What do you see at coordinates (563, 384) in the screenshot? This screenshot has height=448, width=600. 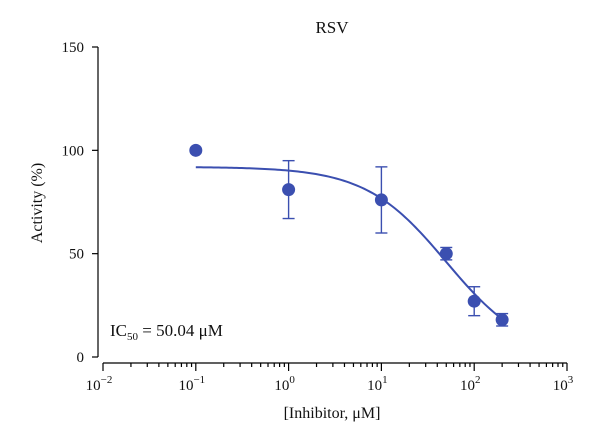 I see `x-tick-label: 10³` at bounding box center [563, 384].